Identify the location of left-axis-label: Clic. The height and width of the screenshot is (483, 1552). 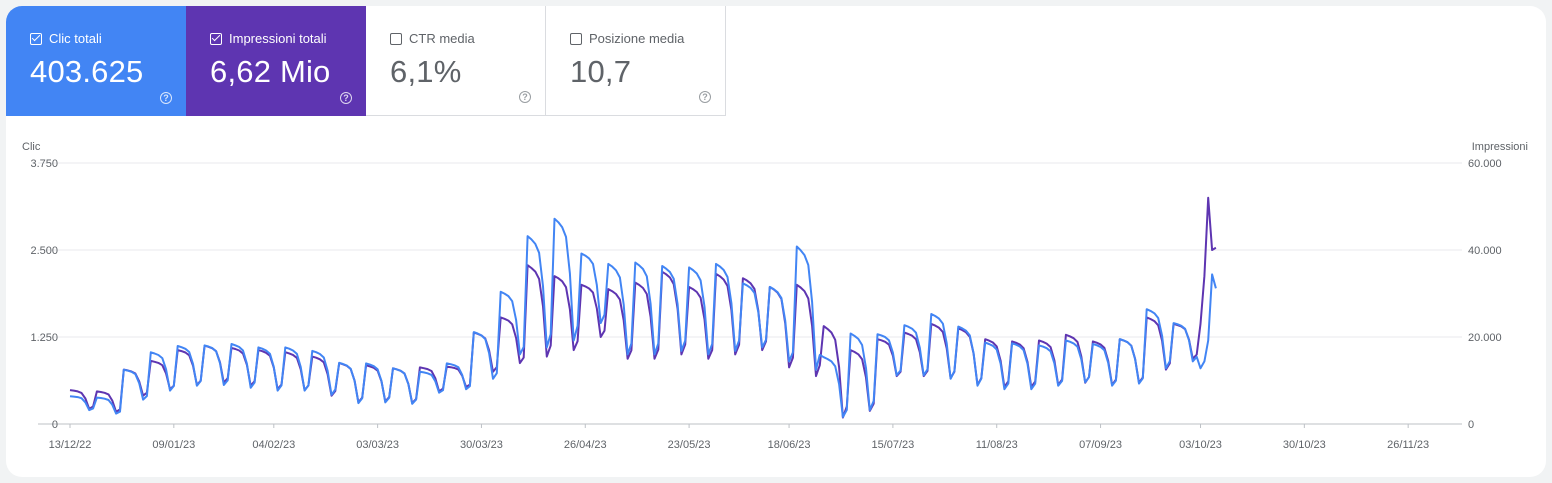
(31, 147).